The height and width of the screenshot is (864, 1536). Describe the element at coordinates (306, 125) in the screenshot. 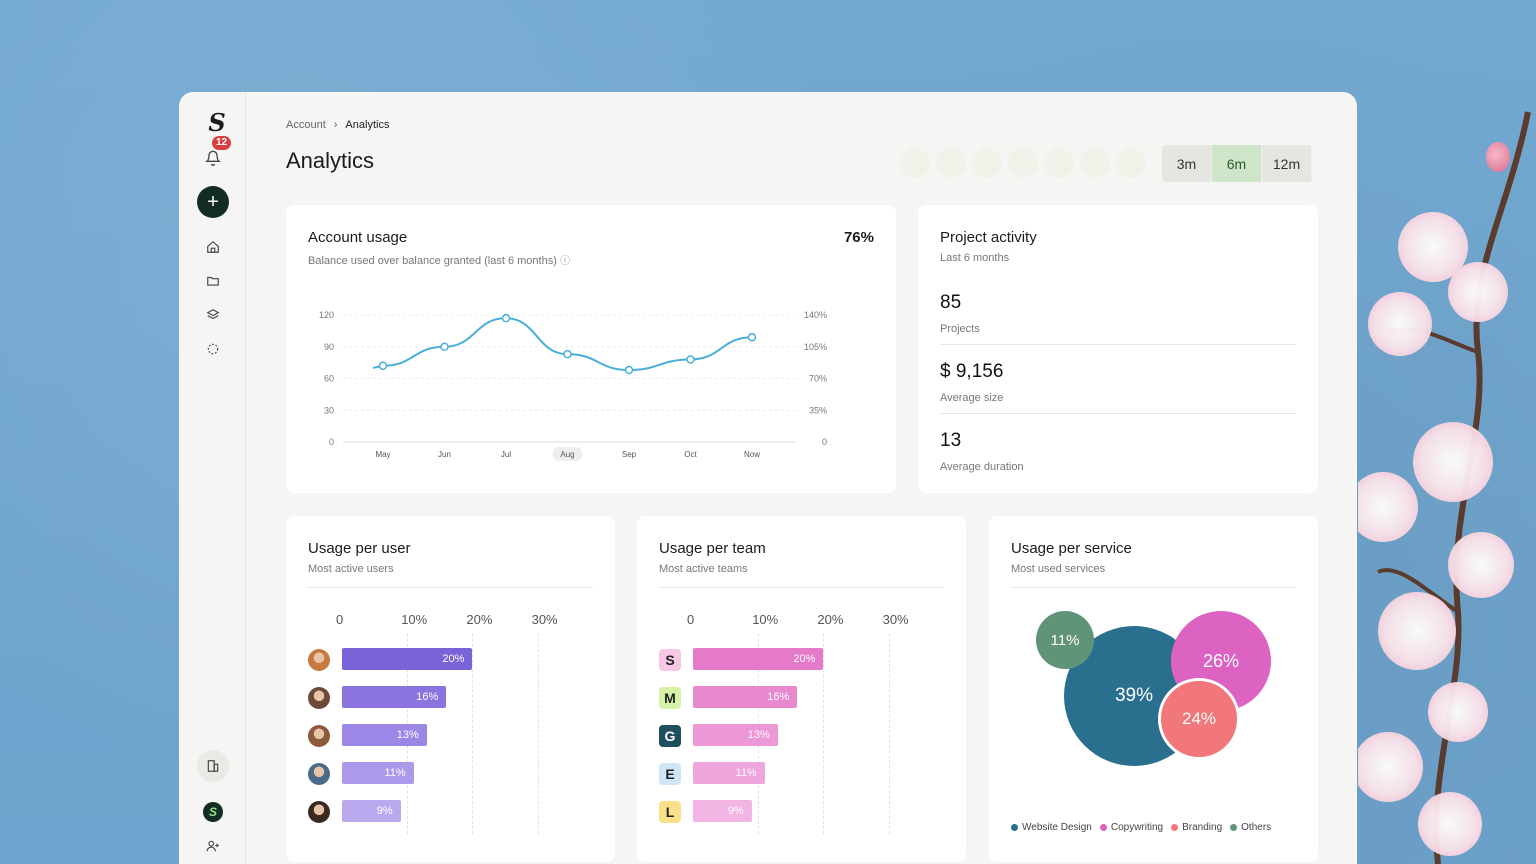

I see `breadcrumb-parent: Account` at that location.